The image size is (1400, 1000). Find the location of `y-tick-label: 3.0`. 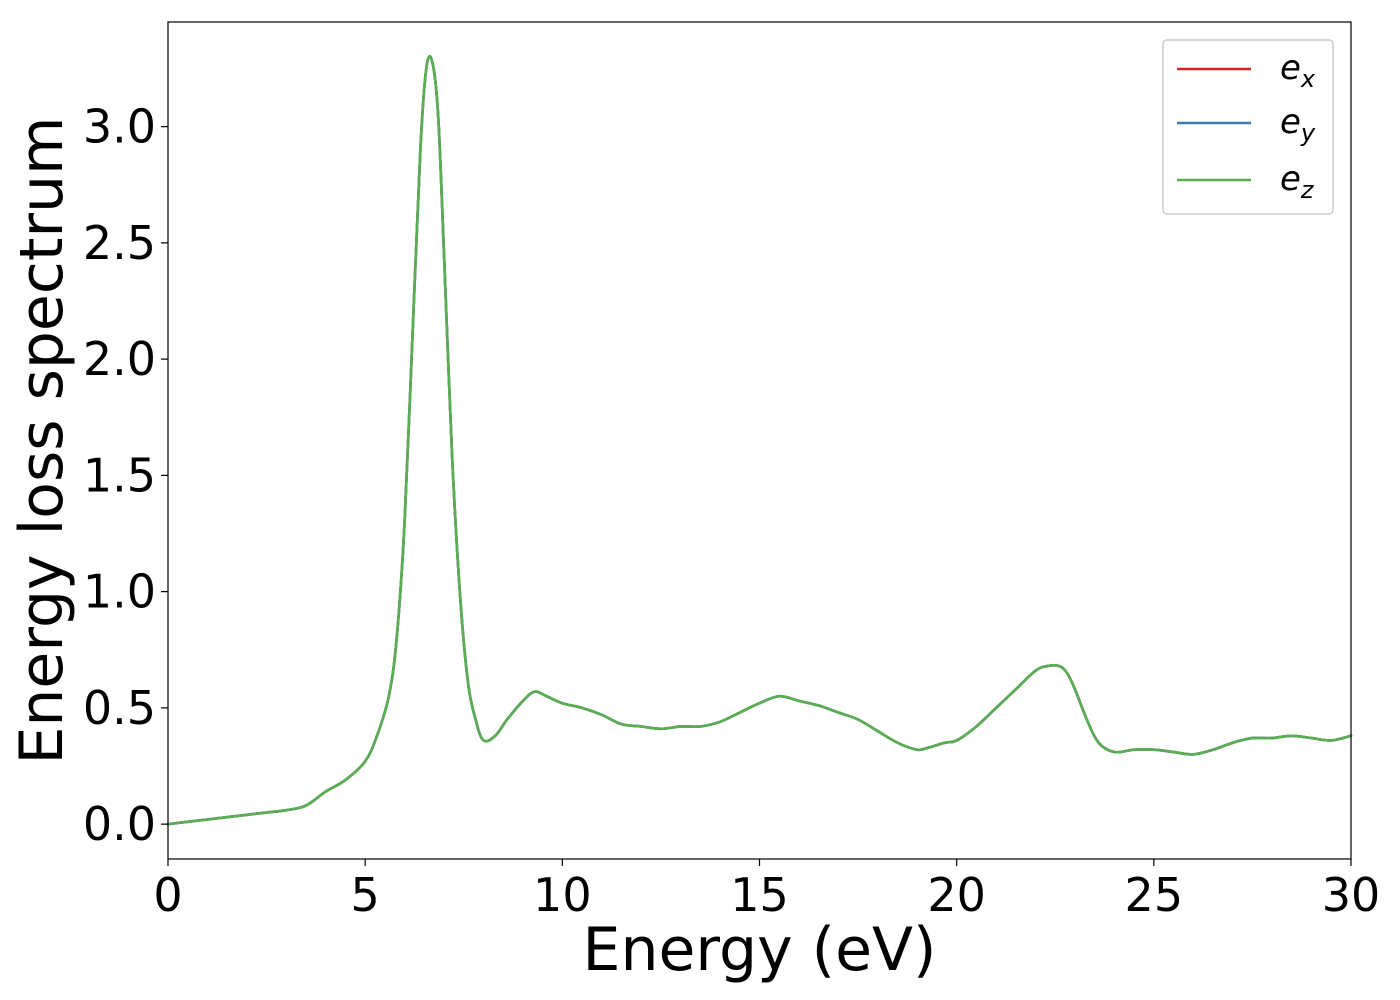

y-tick-label: 3.0 is located at coordinates (119, 127).